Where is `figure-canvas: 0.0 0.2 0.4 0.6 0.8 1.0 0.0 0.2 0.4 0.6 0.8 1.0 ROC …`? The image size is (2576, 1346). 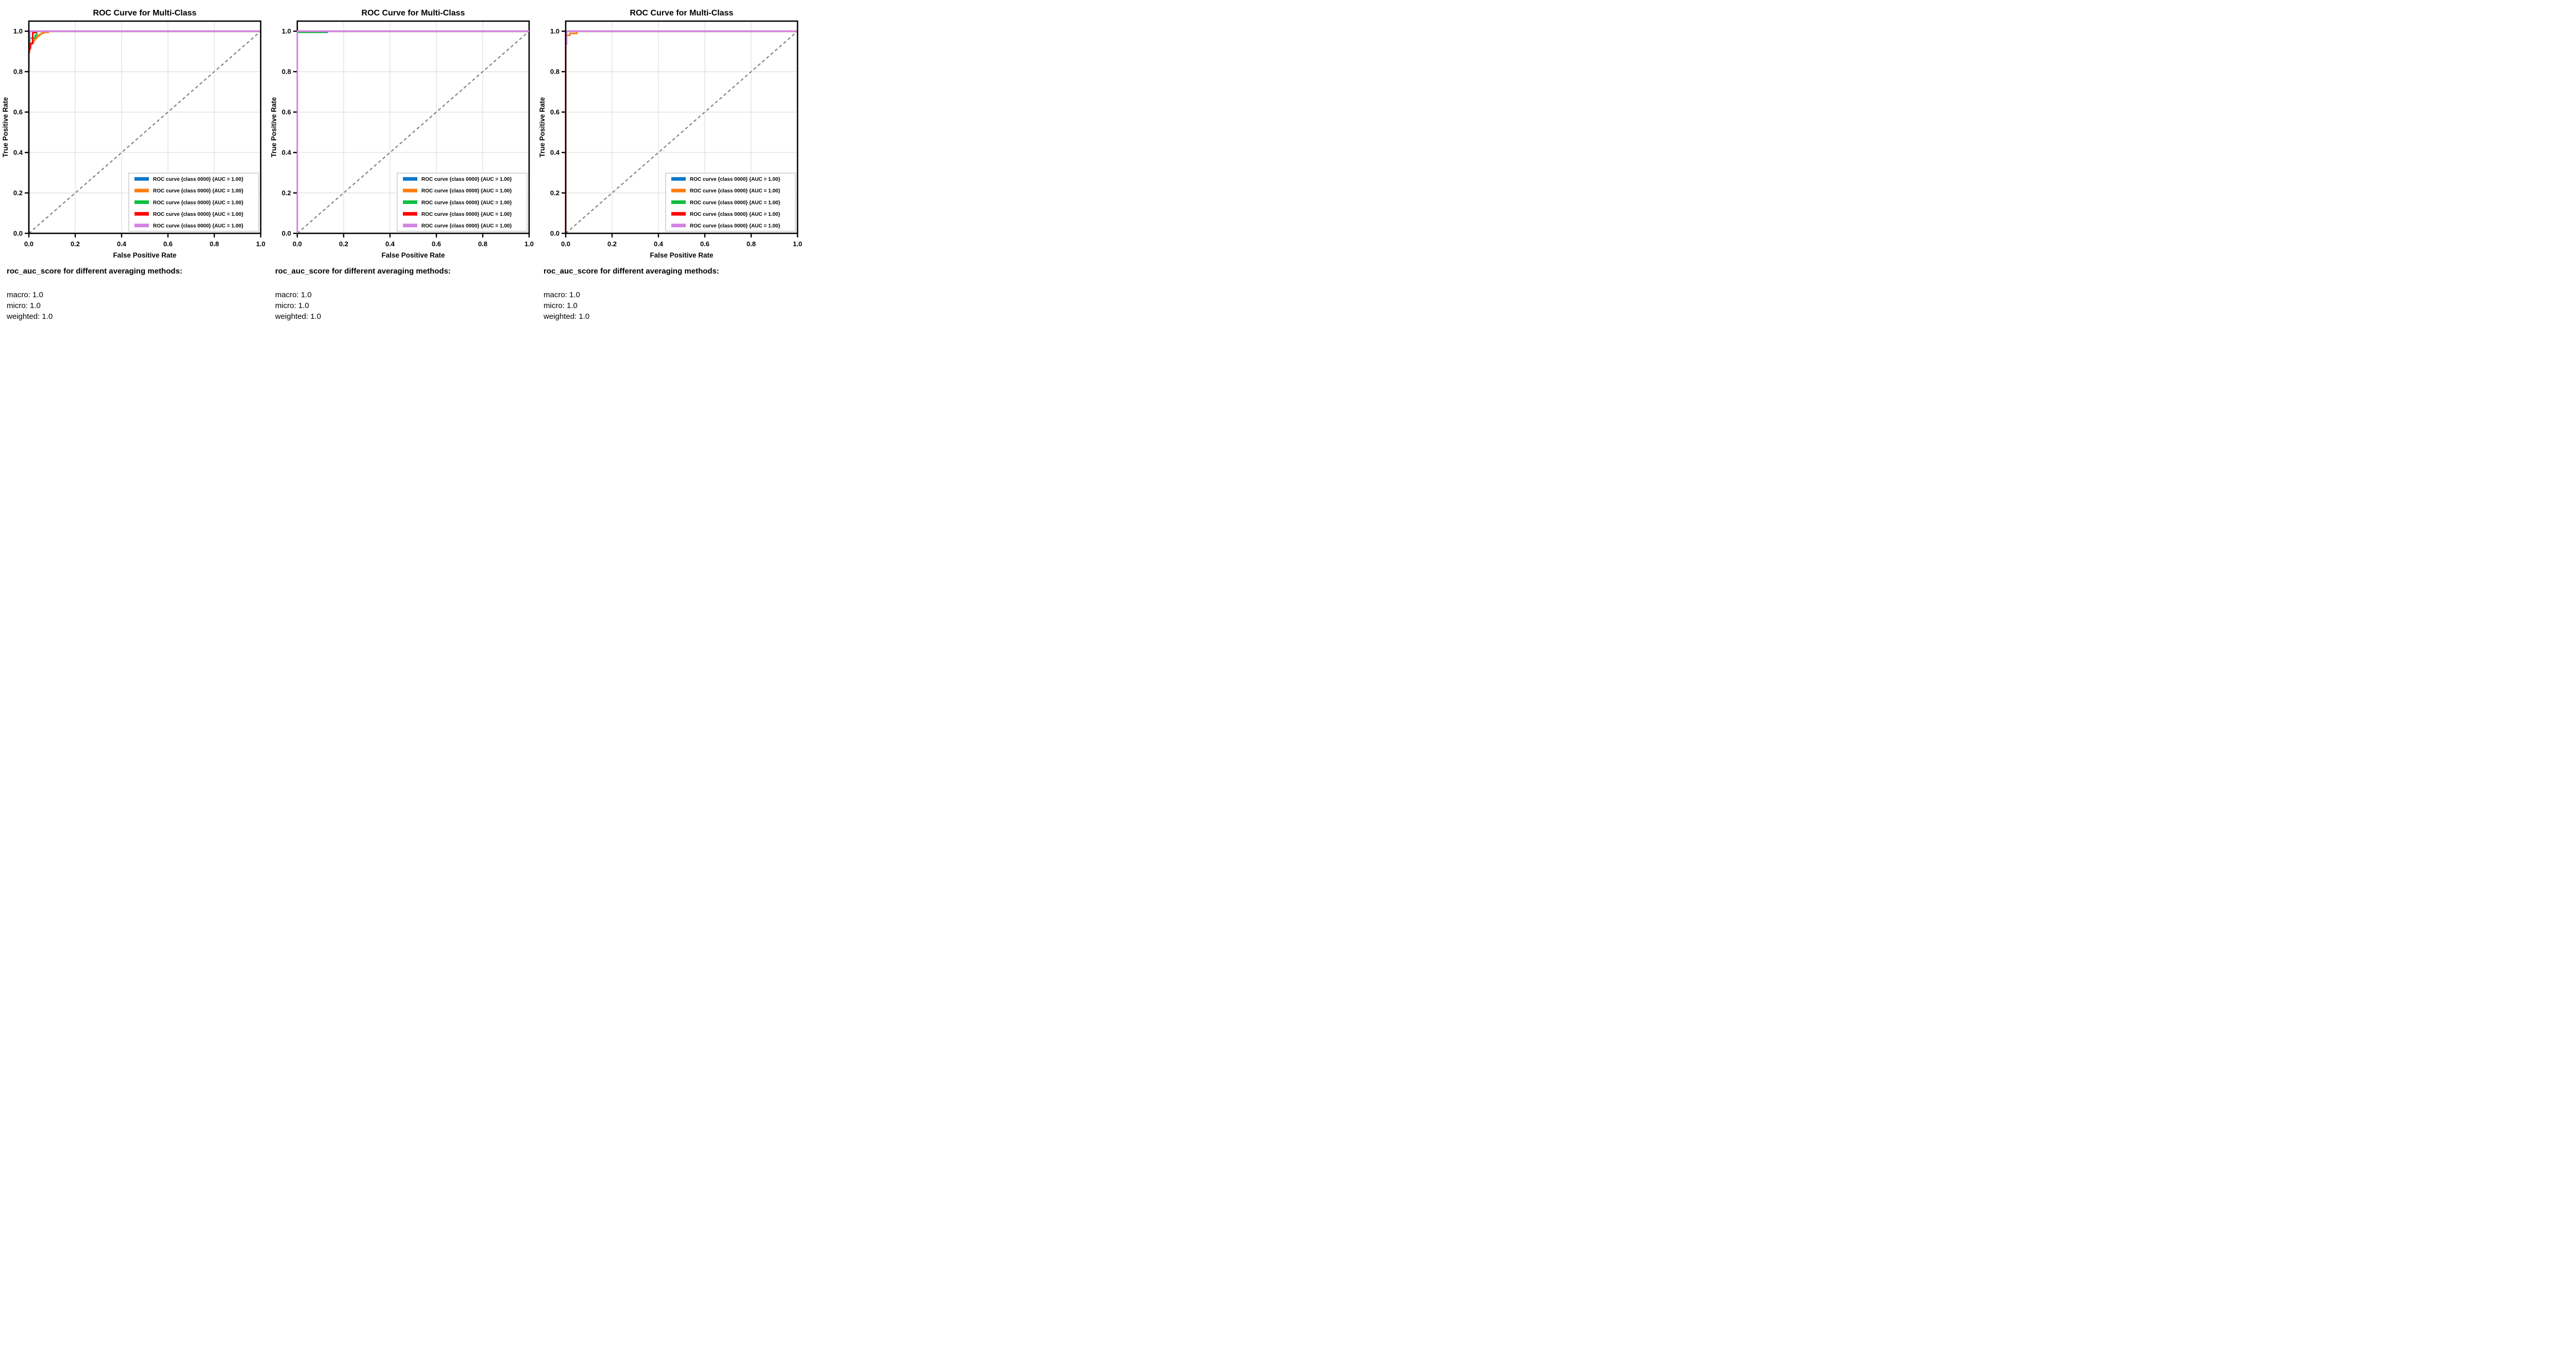 figure-canvas: 0.0 0.2 0.4 0.6 0.8 1.0 0.0 0.2 0.4 0.6 0.8 1.0 ROC … is located at coordinates (402, 168).